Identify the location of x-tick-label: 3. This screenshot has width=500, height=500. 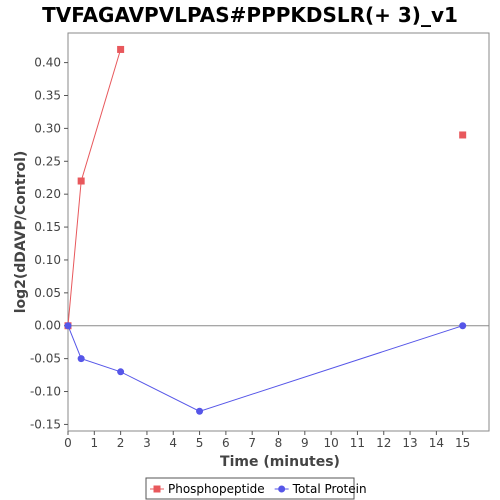
(147, 443).